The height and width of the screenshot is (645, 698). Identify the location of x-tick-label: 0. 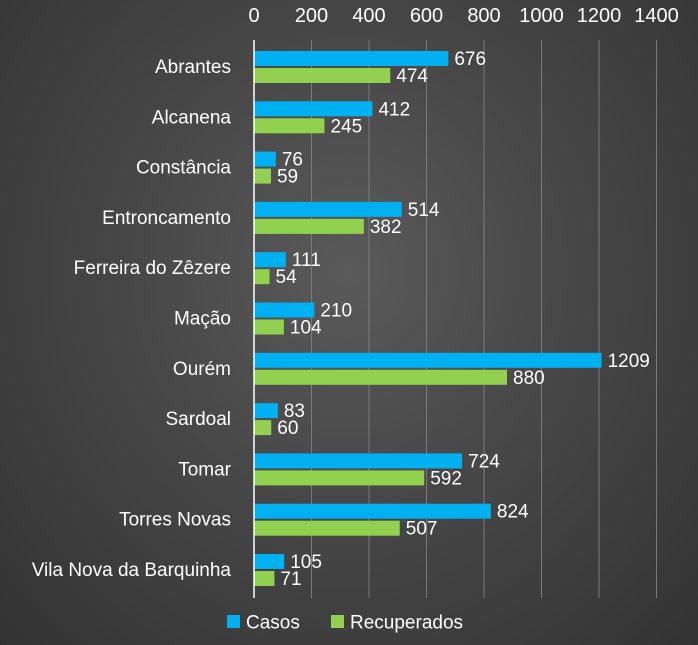
(253, 16).